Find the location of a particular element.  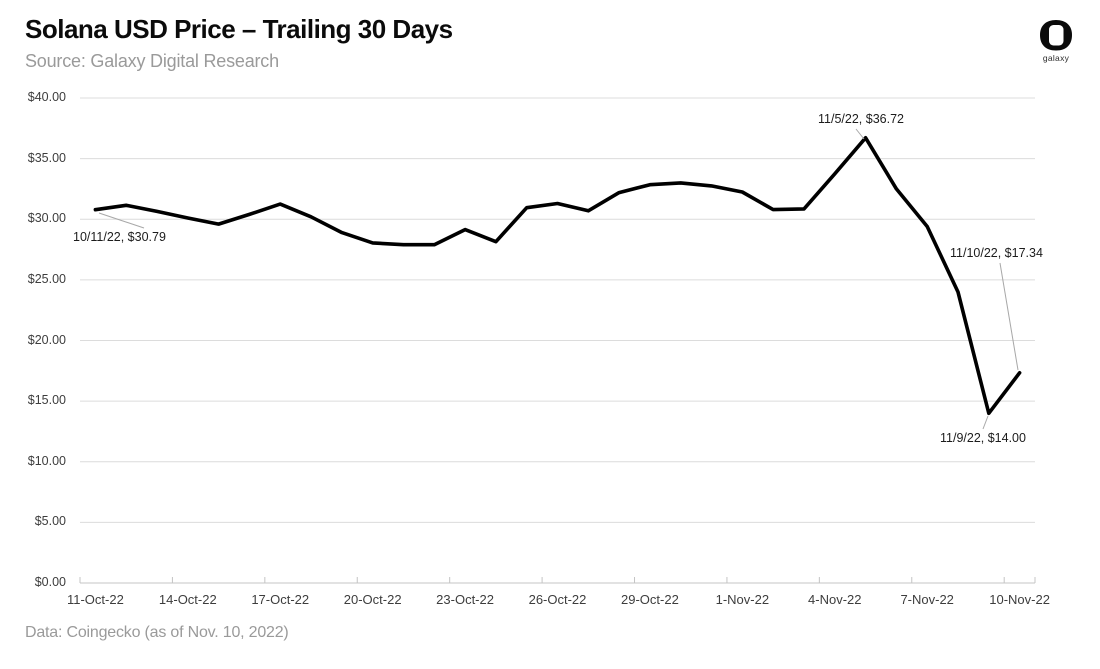

y-axis-label: $40.00 is located at coordinates (46, 97).